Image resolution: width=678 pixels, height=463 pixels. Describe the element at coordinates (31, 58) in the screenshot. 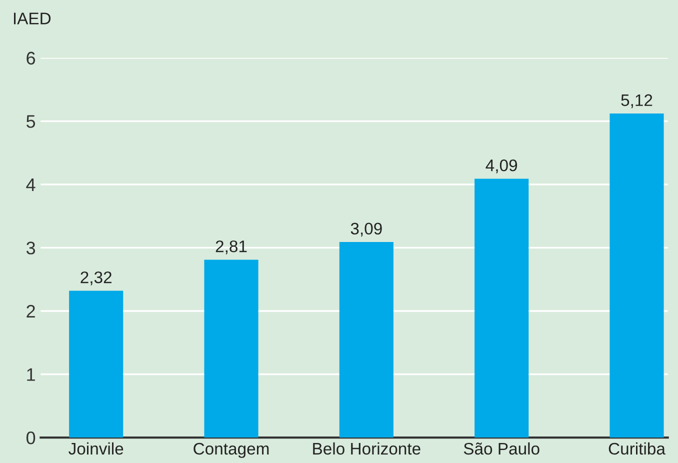

I see `y-tick-label: 6` at that location.